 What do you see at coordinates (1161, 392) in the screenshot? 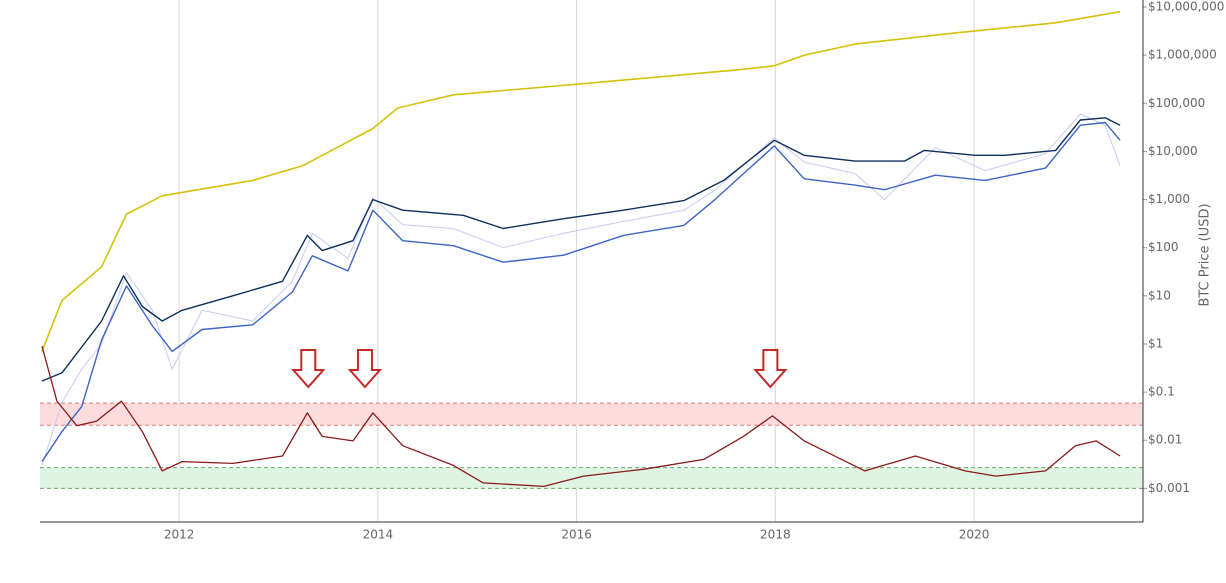
I see `y-tick-label: $0.1` at bounding box center [1161, 392].